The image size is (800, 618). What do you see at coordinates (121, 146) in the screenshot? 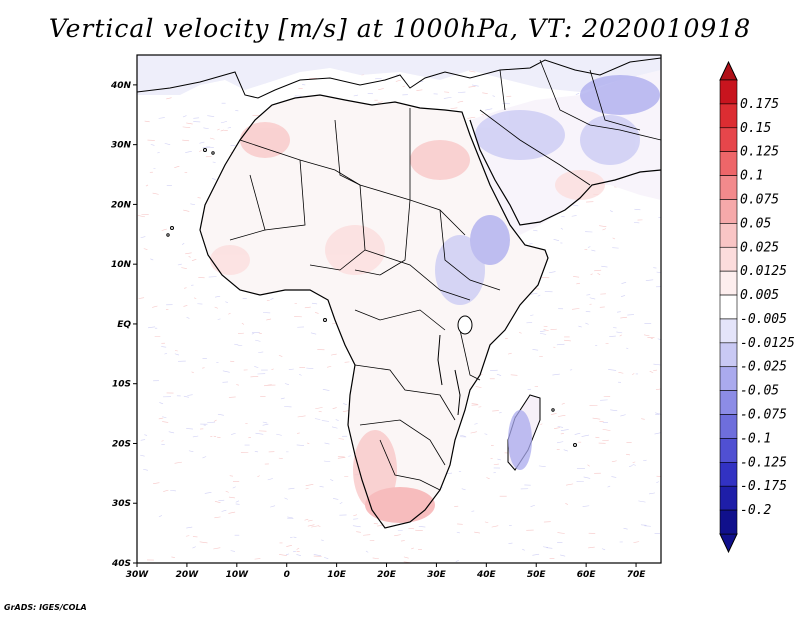
I see `lat-tick-label: 30N` at bounding box center [121, 146].